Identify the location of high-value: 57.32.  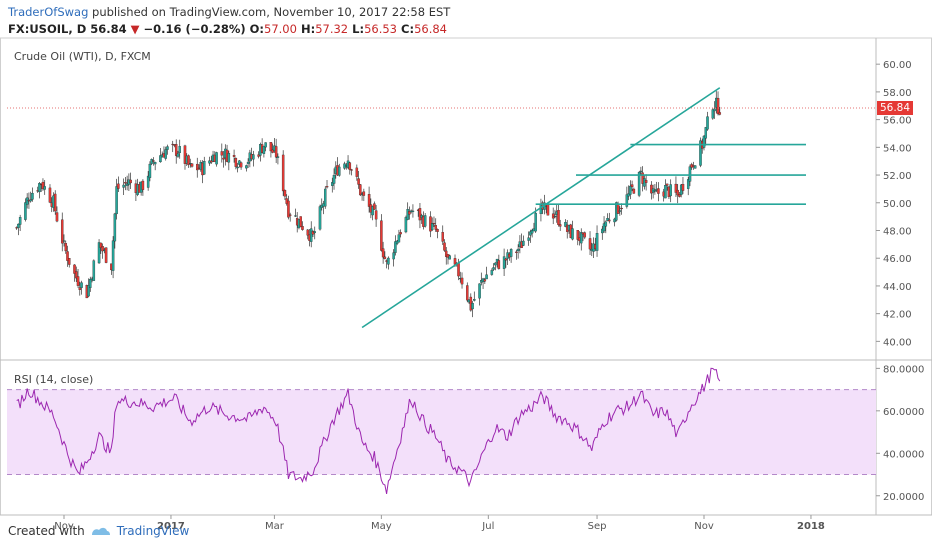
(332, 29).